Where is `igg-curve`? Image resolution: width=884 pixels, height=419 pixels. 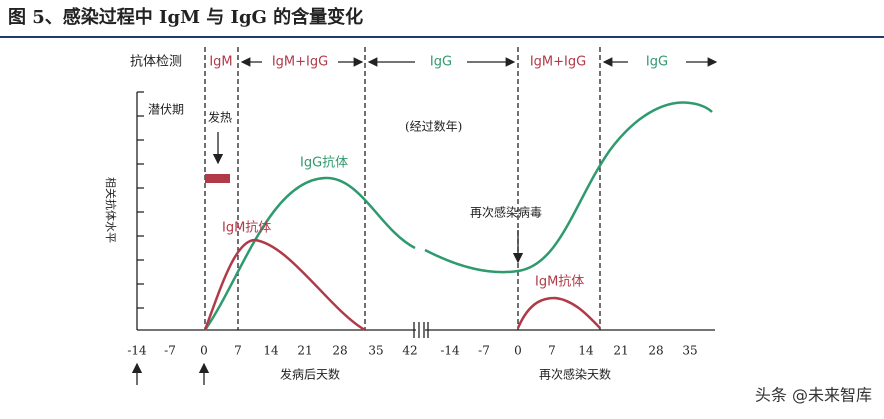
igg-curve is located at coordinates (309, 253).